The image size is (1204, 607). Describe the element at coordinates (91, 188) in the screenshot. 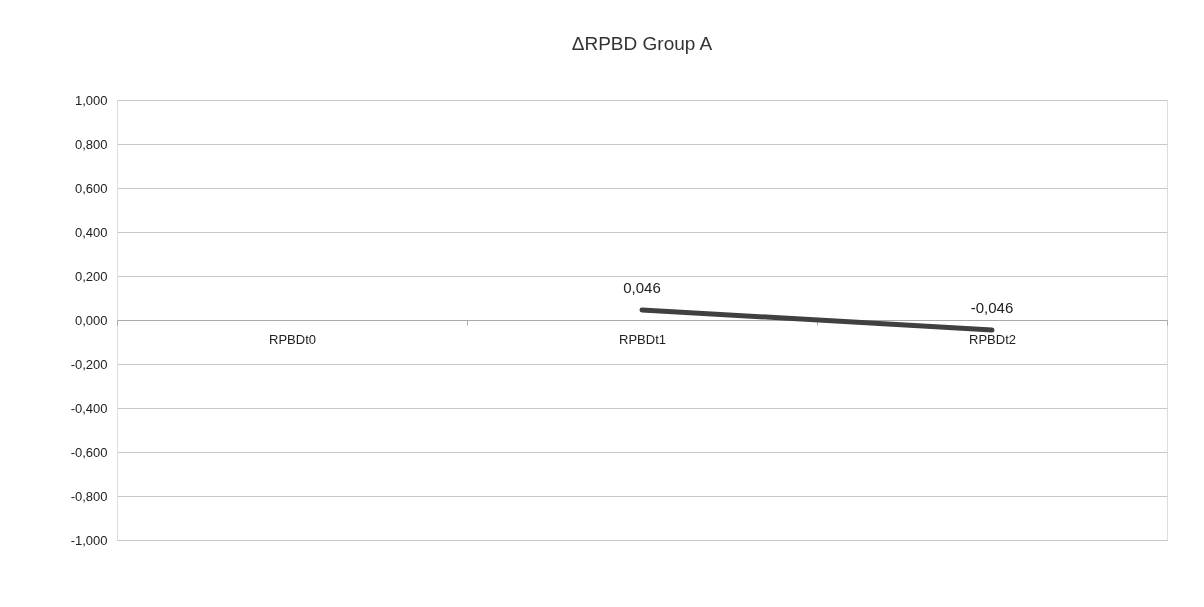

I see `y-tick-label: 0,600` at that location.